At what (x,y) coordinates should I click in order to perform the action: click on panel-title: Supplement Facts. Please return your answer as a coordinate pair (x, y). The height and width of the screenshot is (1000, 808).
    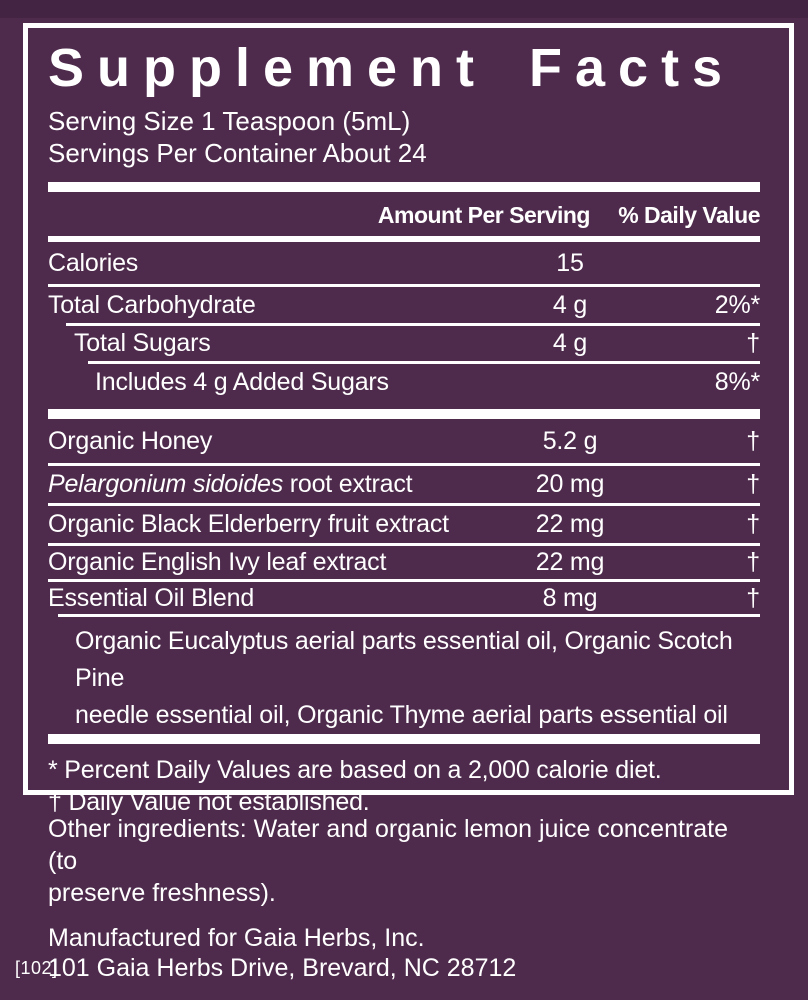
    Looking at the image, I should click on (392, 68).